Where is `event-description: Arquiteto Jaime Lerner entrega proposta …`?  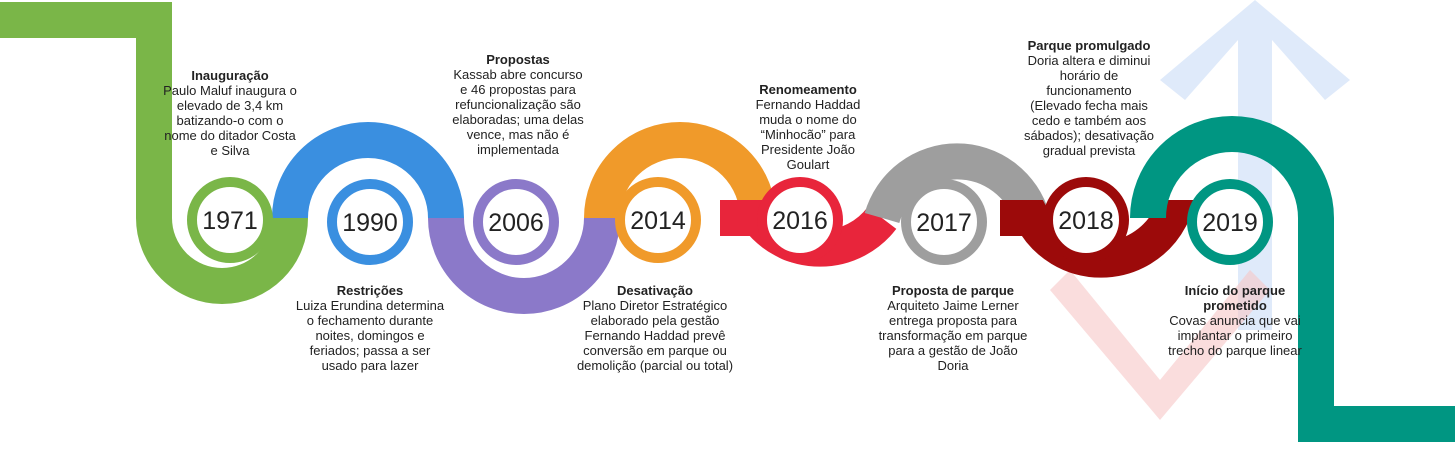 event-description: Arquiteto Jaime Lerner entrega proposta … is located at coordinates (953, 335).